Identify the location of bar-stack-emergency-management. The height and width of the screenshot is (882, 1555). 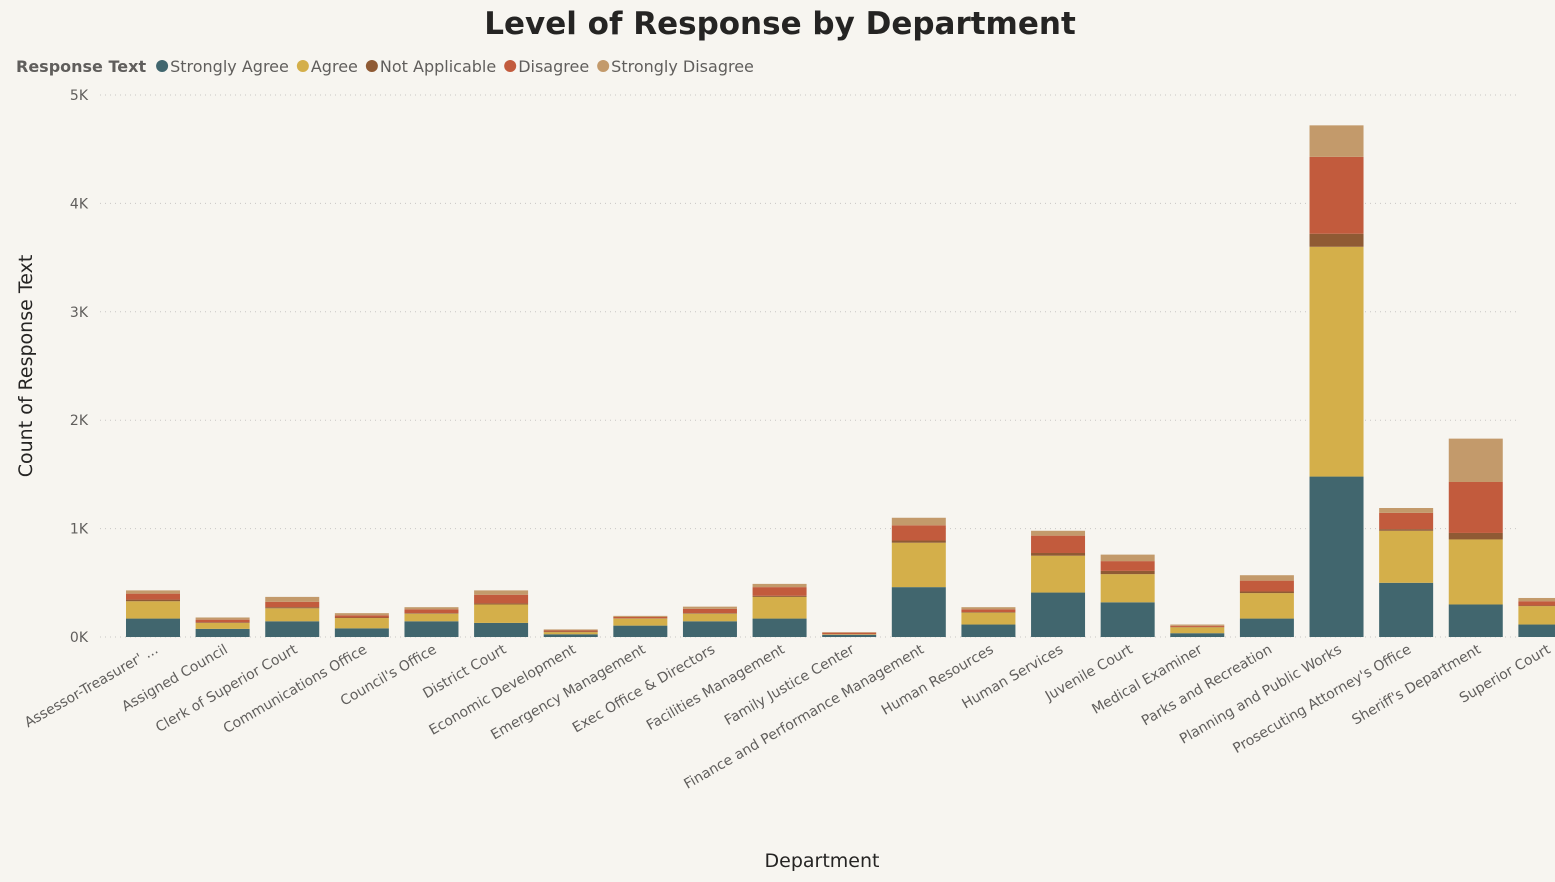
(640, 626).